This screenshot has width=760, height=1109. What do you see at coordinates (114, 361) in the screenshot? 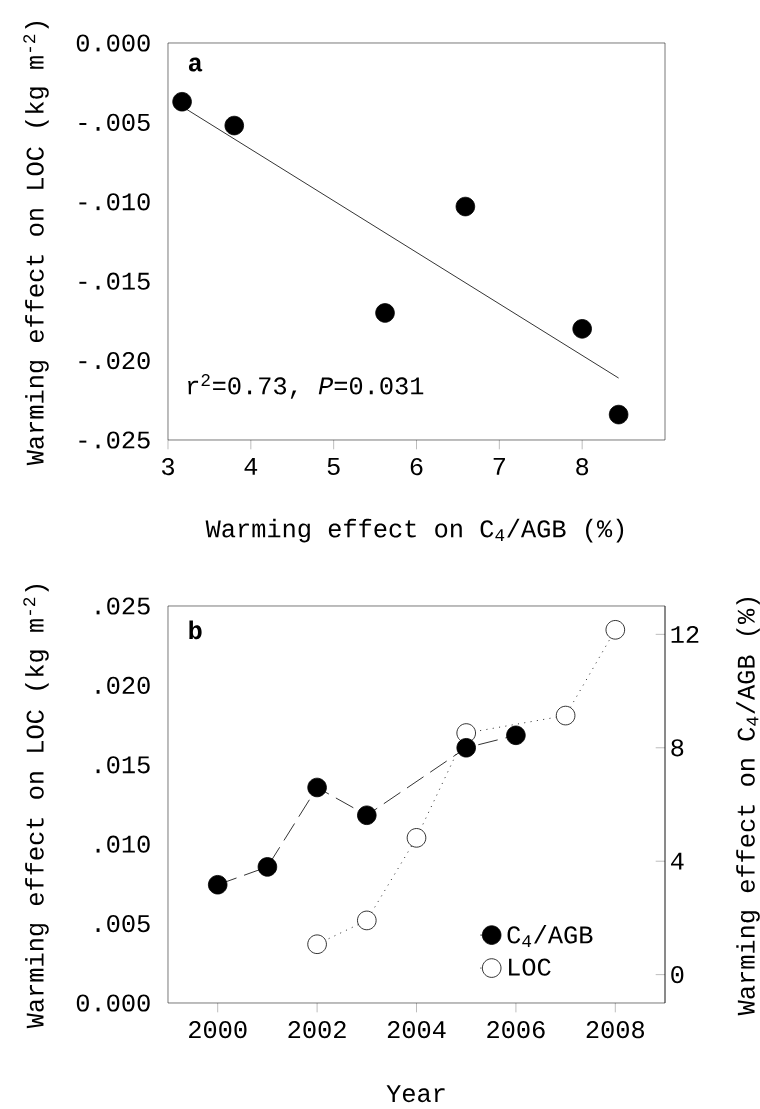
I see `y-tick-label: -.020` at bounding box center [114, 361].